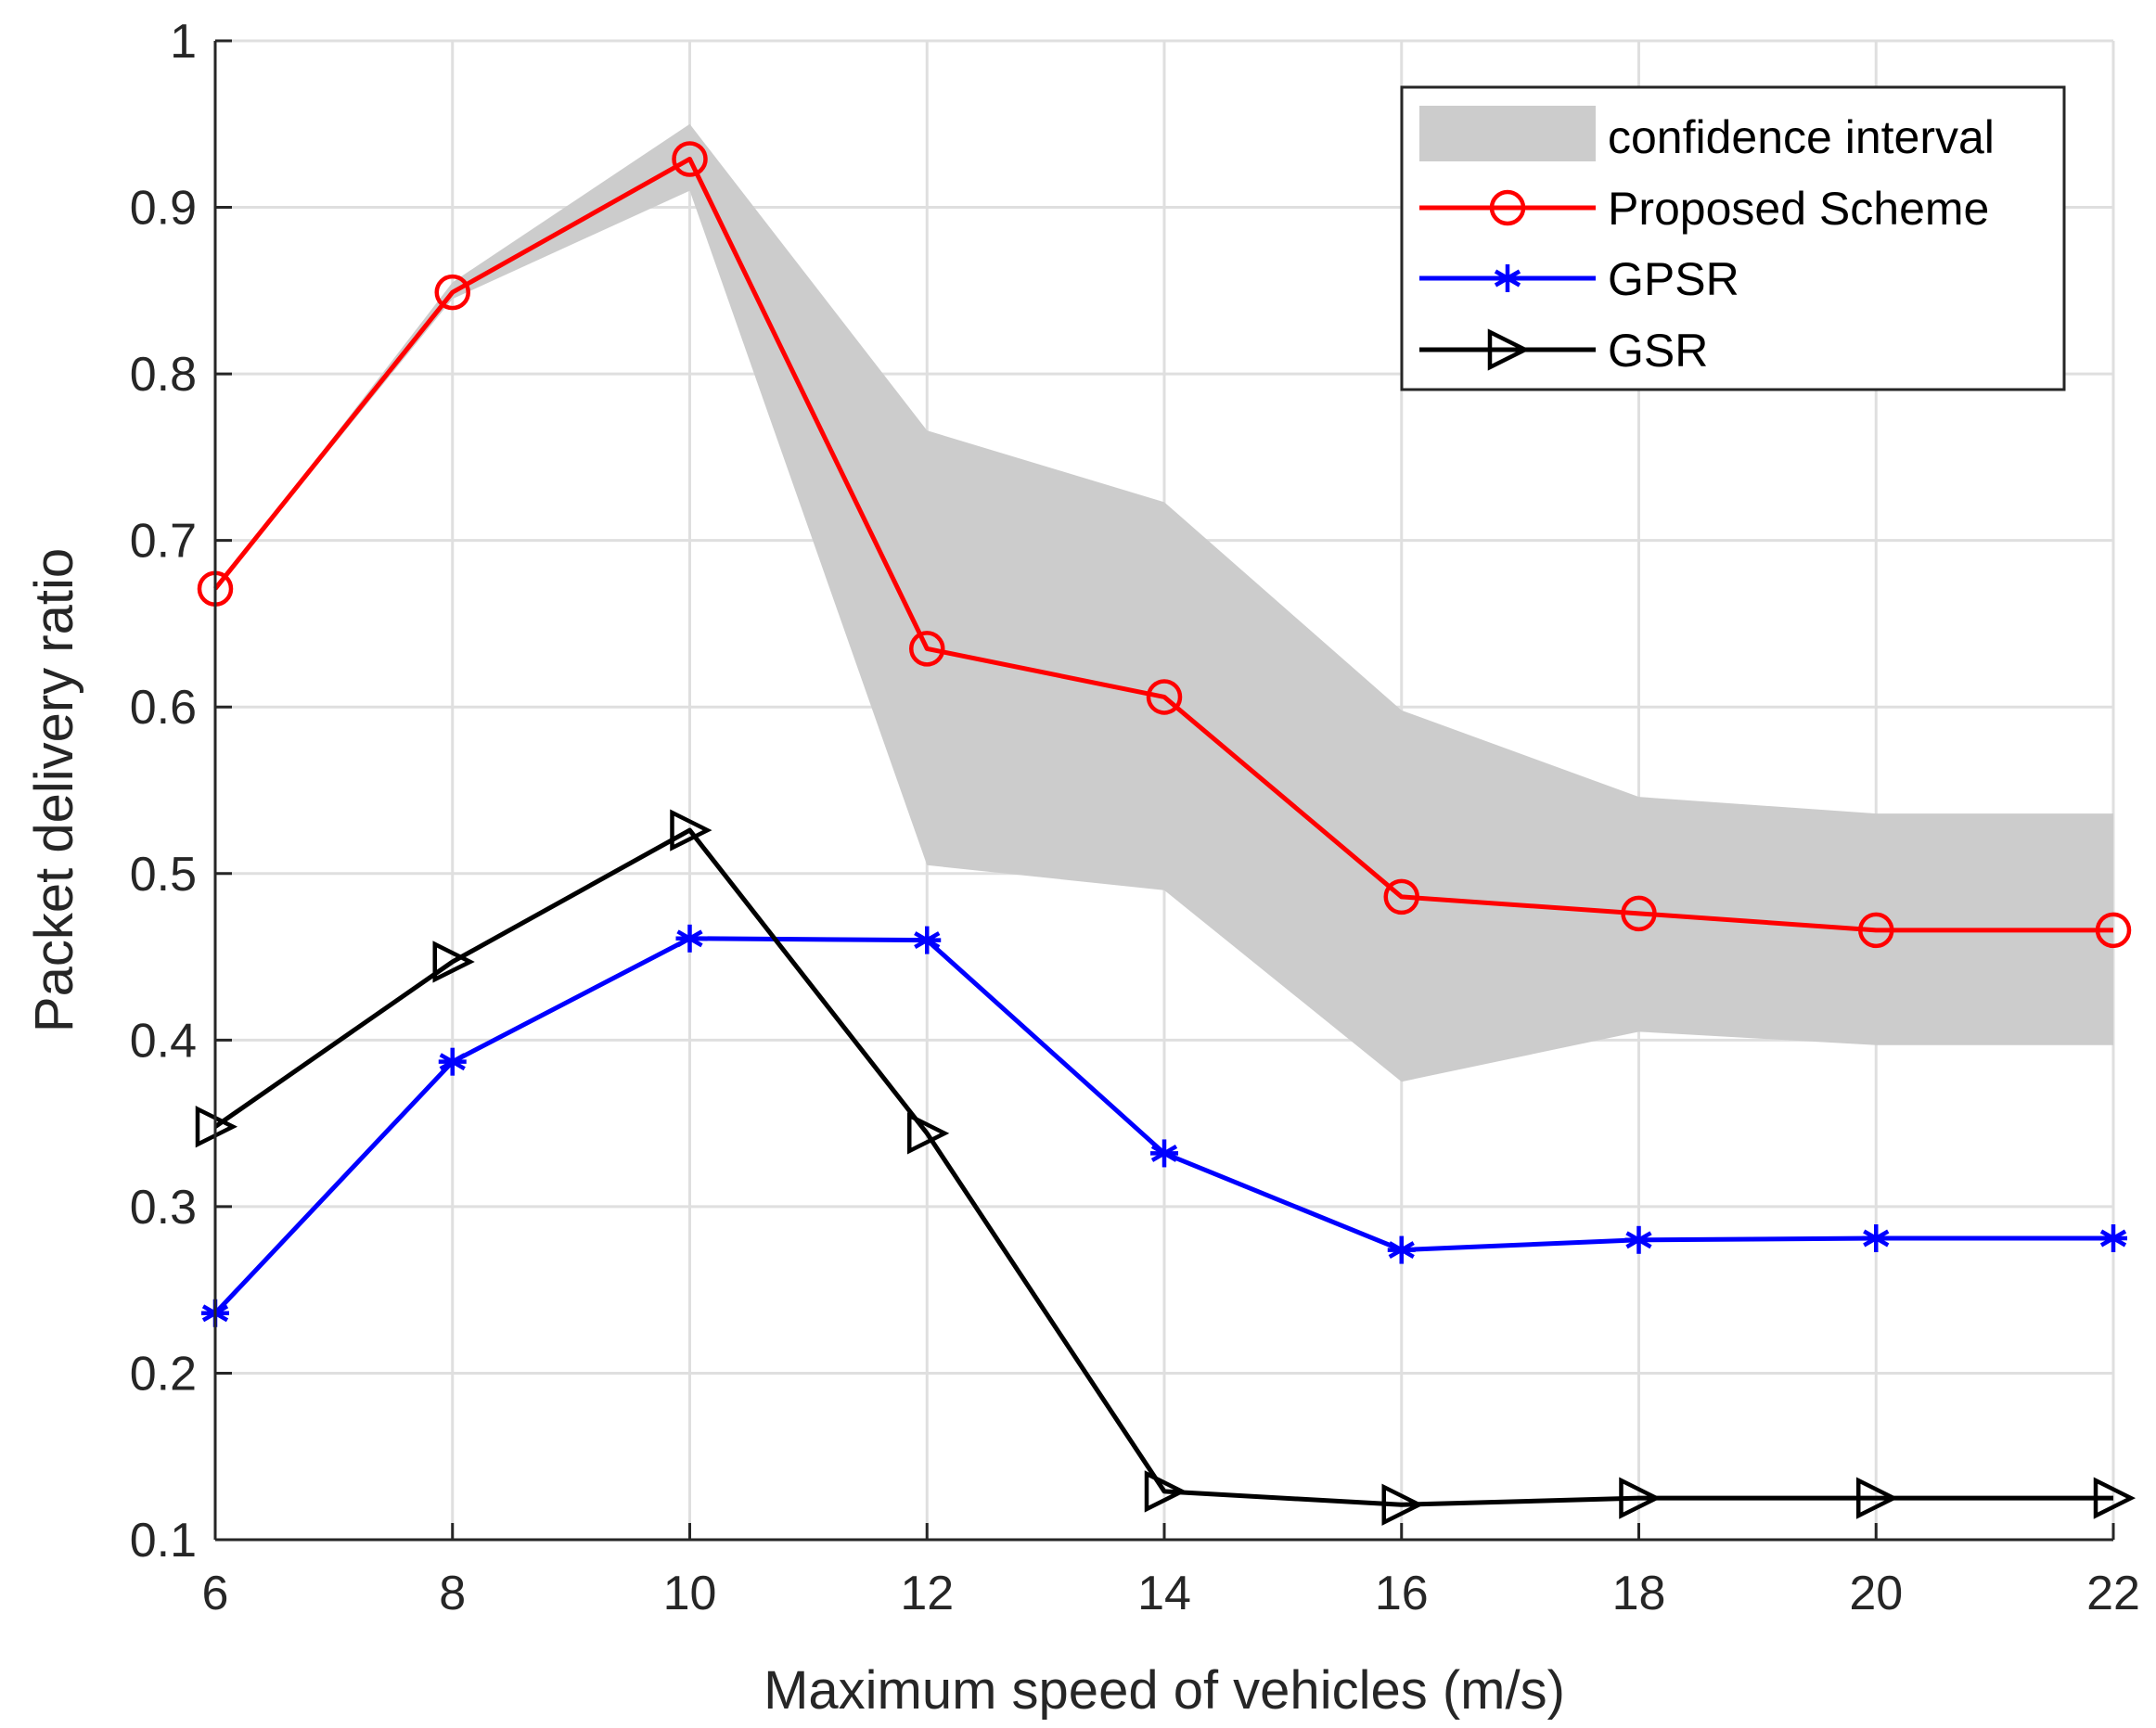 The image size is (2156, 1728). I want to click on legend-marker-gpsr, so click(1507, 278).